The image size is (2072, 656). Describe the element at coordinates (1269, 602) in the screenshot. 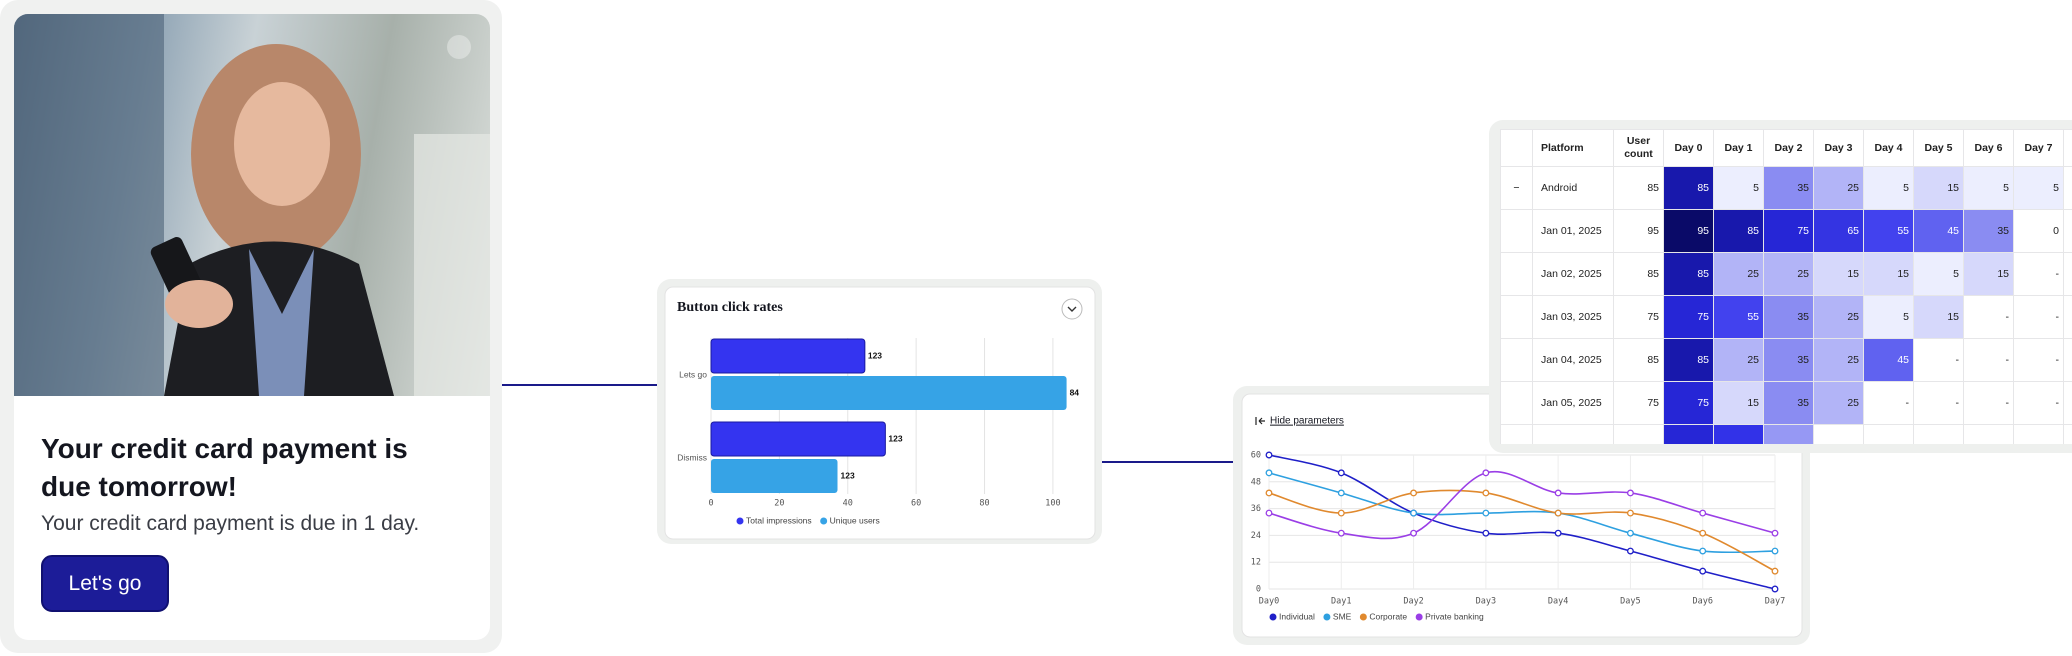

I see `x-tick-label: Day0` at that location.